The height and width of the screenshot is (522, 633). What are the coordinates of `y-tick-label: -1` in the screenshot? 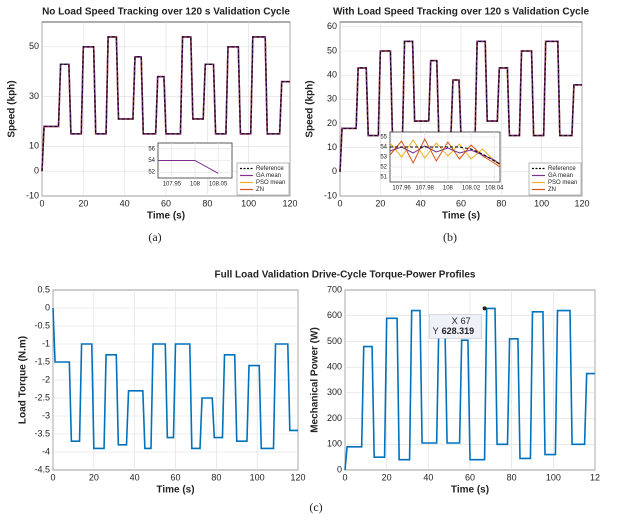 It's located at (46, 343).